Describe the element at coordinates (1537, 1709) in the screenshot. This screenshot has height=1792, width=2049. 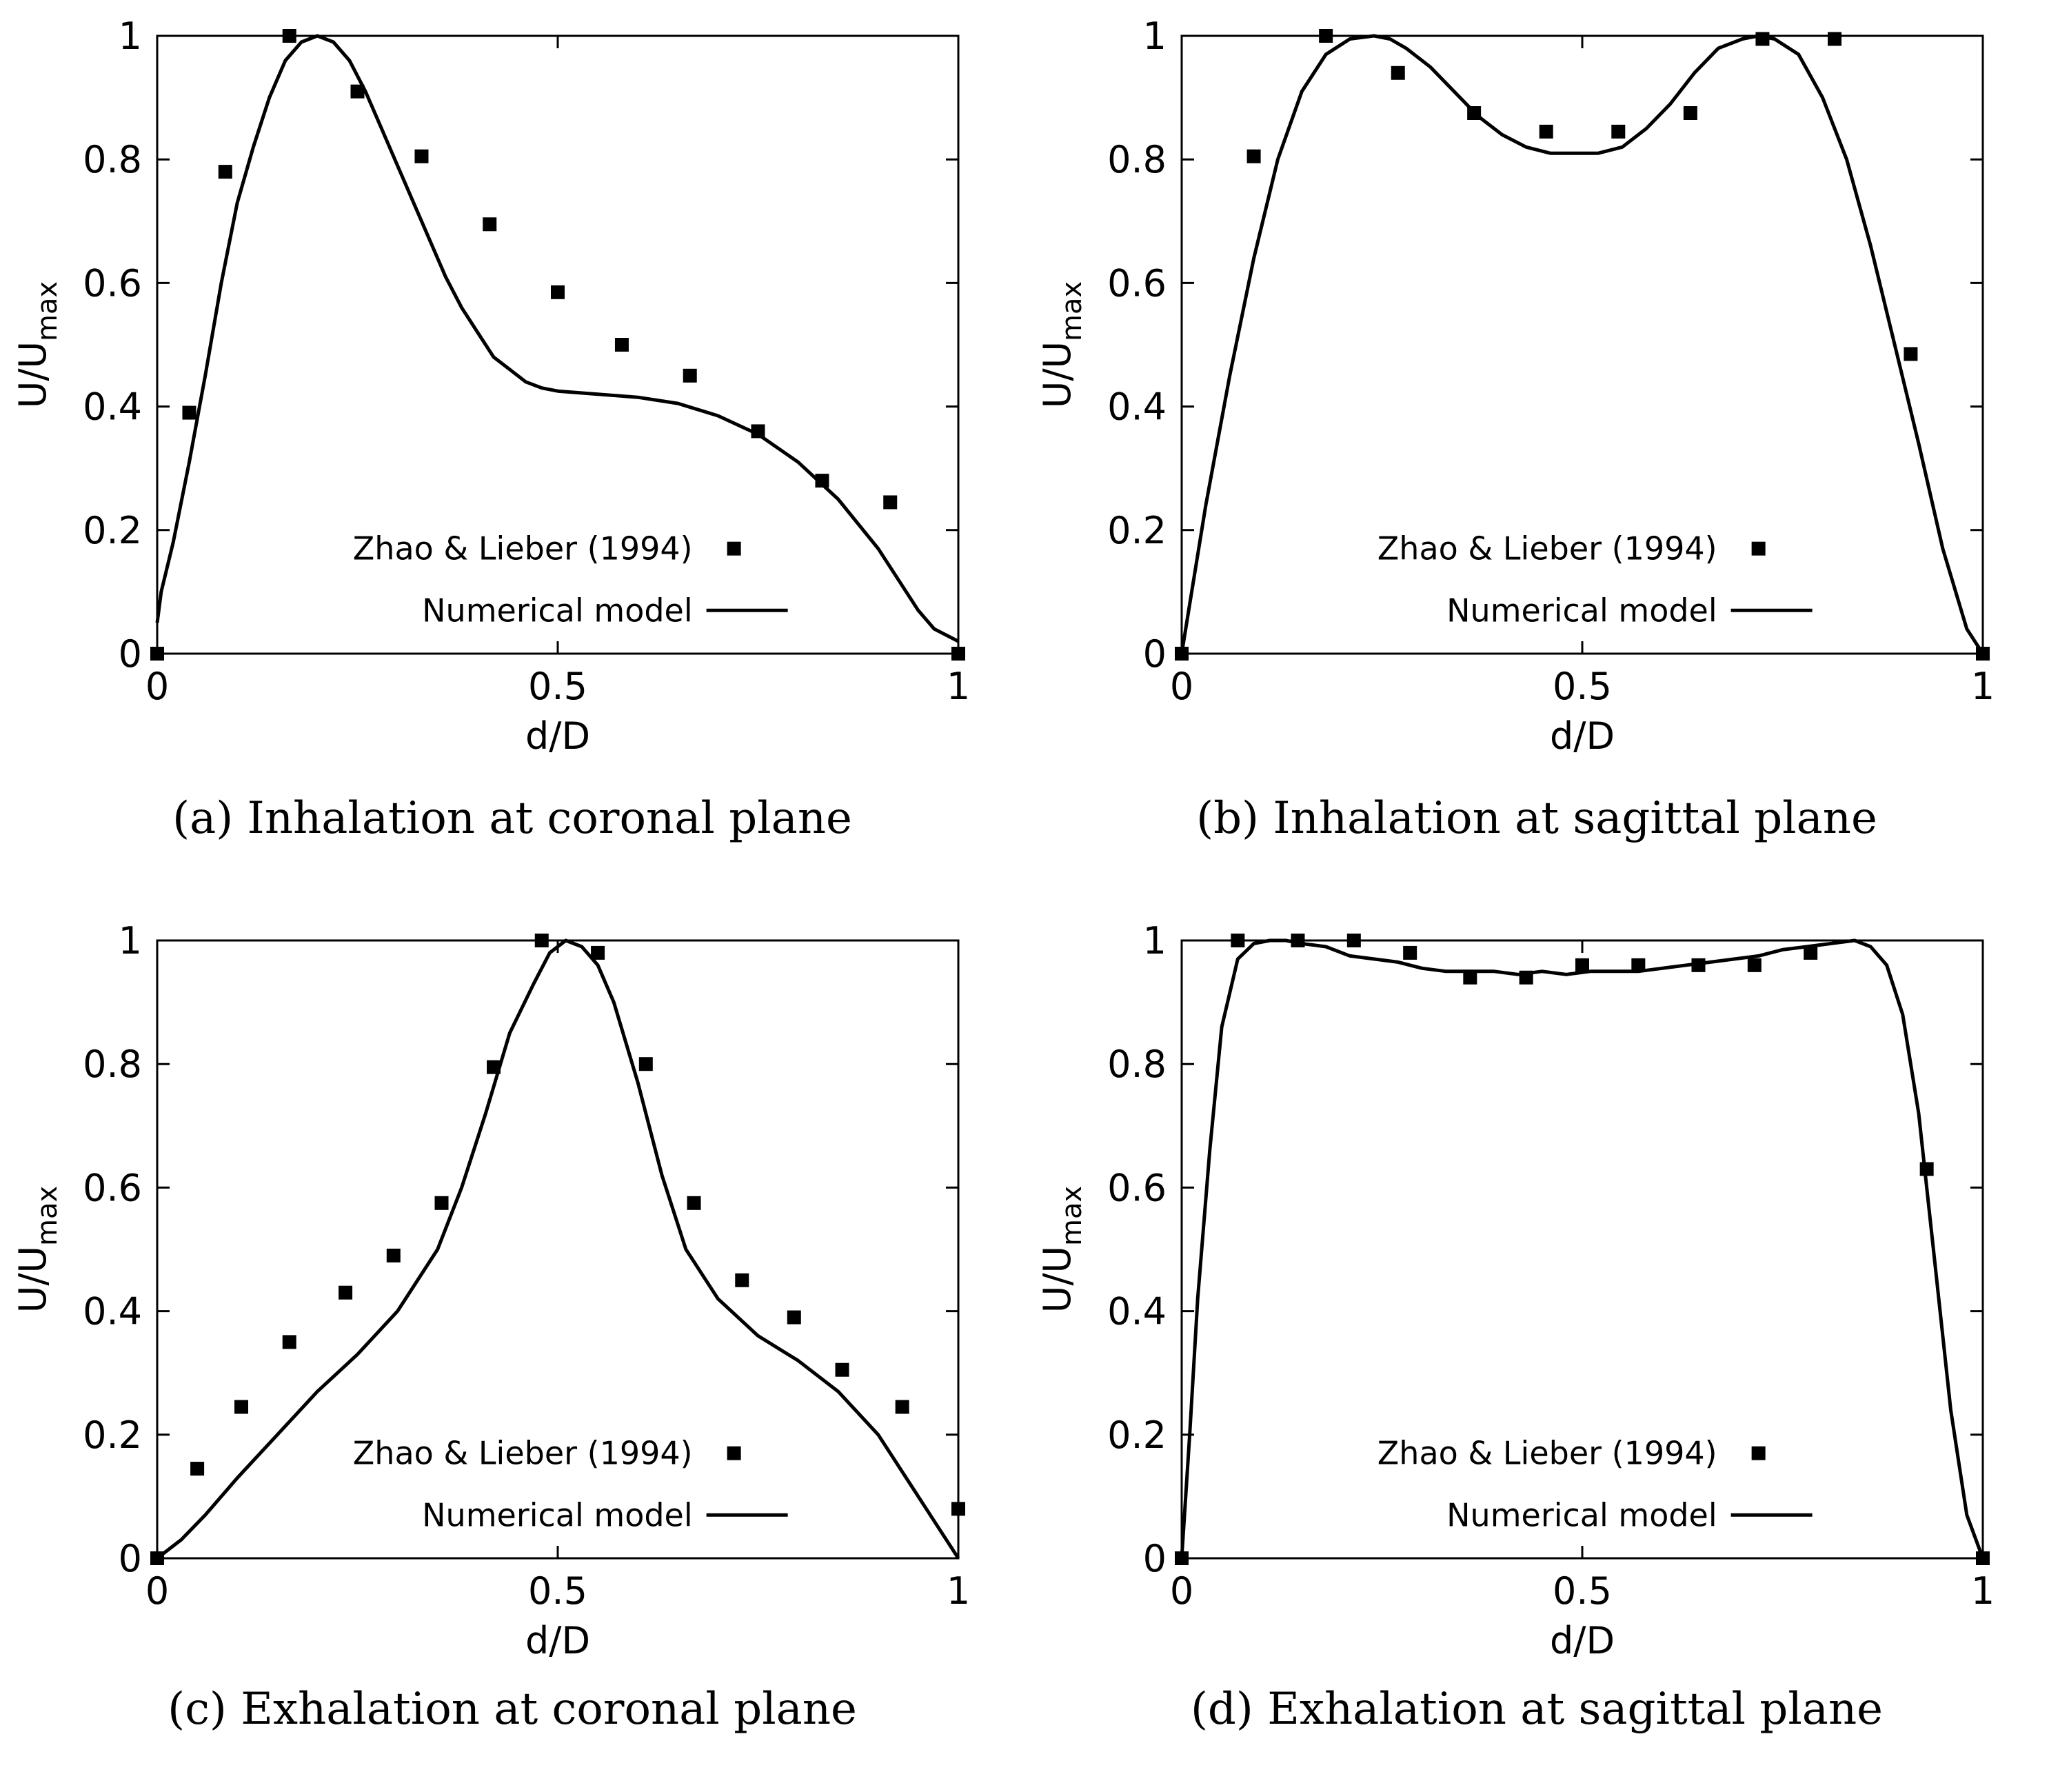
I see `caption-d: (d) Exhalation at sagittal plane` at that location.